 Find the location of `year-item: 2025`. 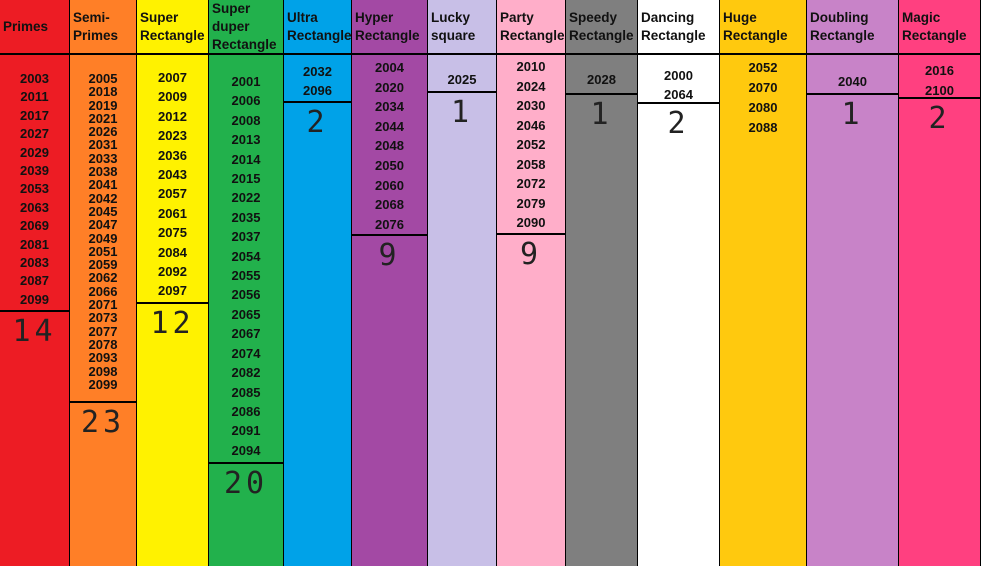

year-item: 2025 is located at coordinates (462, 79).